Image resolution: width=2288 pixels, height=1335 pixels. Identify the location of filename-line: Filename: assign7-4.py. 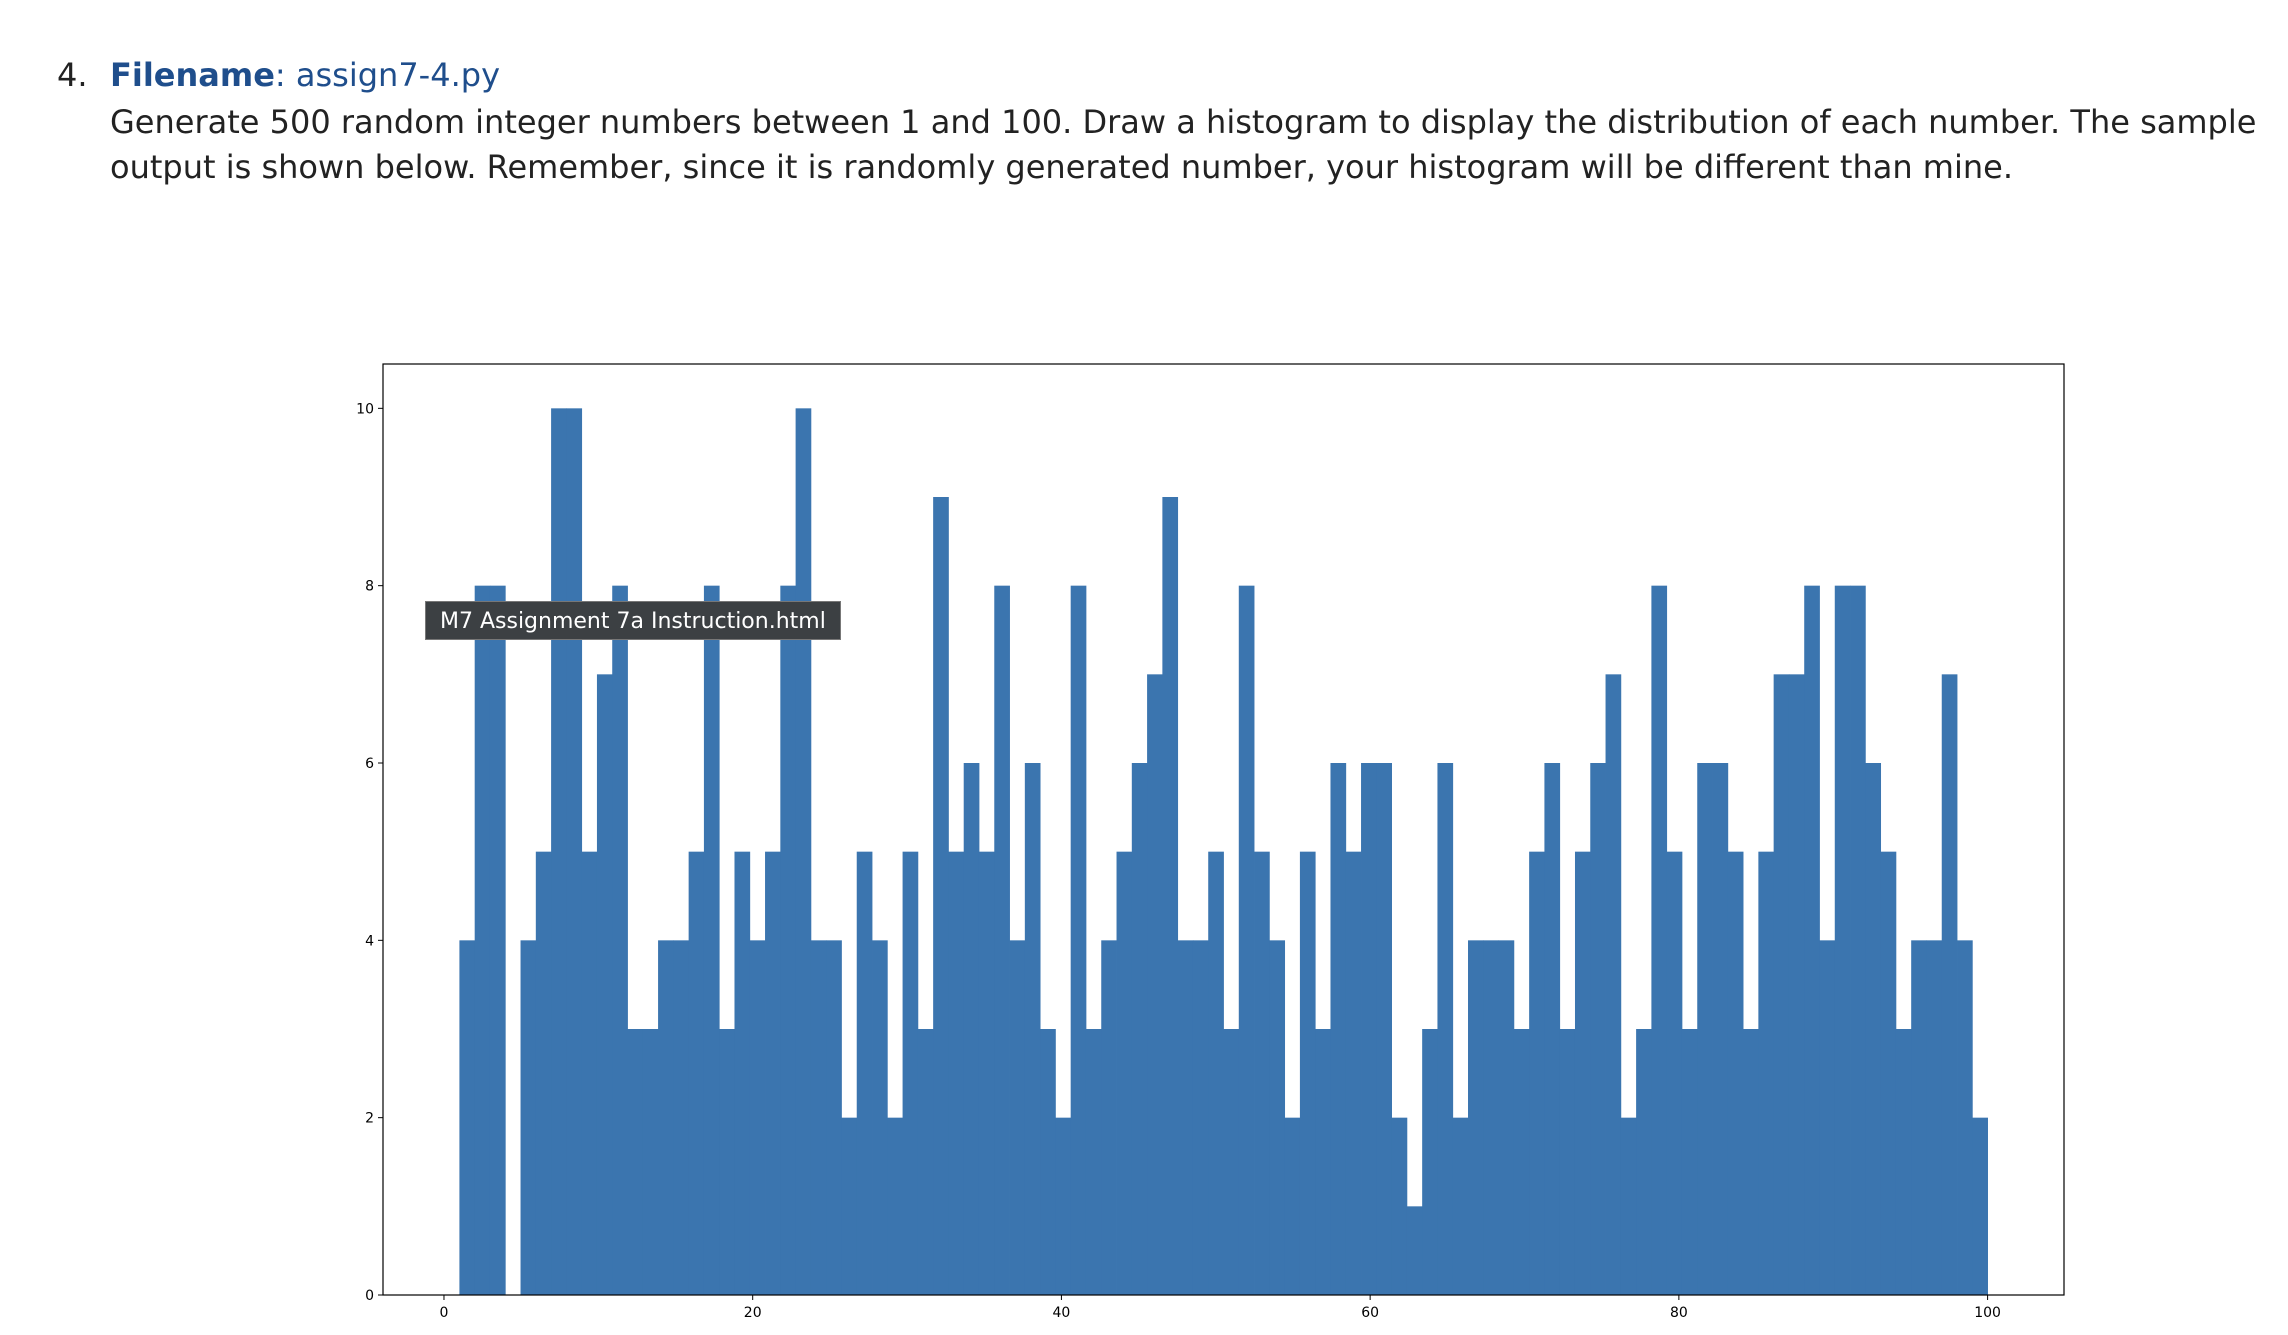
(305, 75).